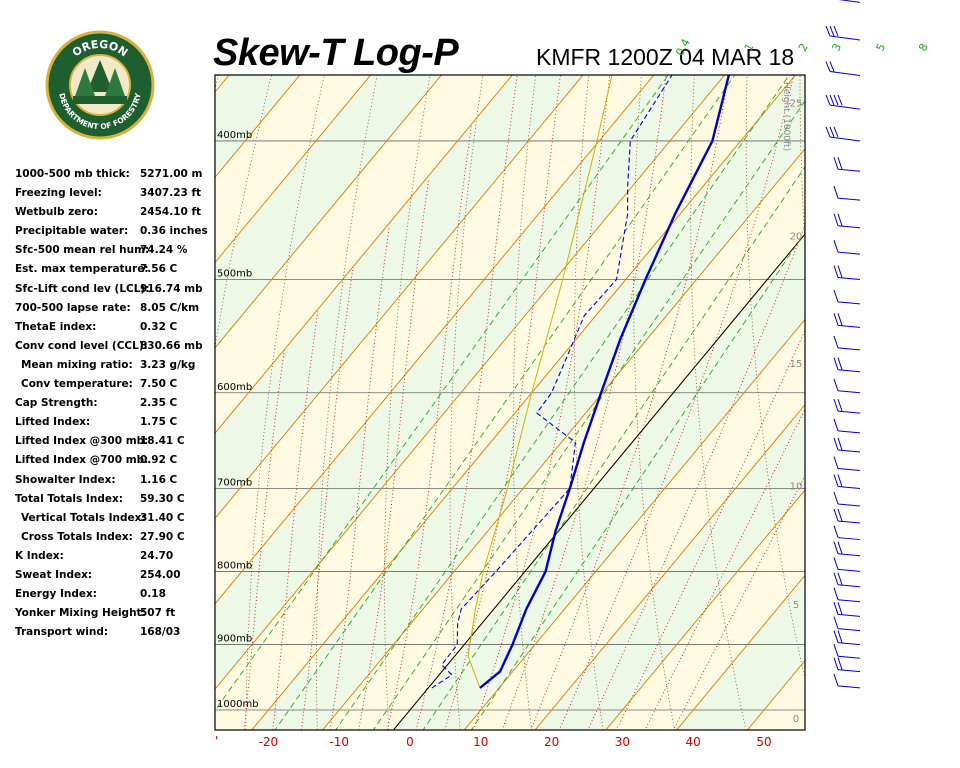 This screenshot has width=960, height=768. Describe the element at coordinates (81, 345) in the screenshot. I see `index-label: Conv cond level (CCL):` at that location.